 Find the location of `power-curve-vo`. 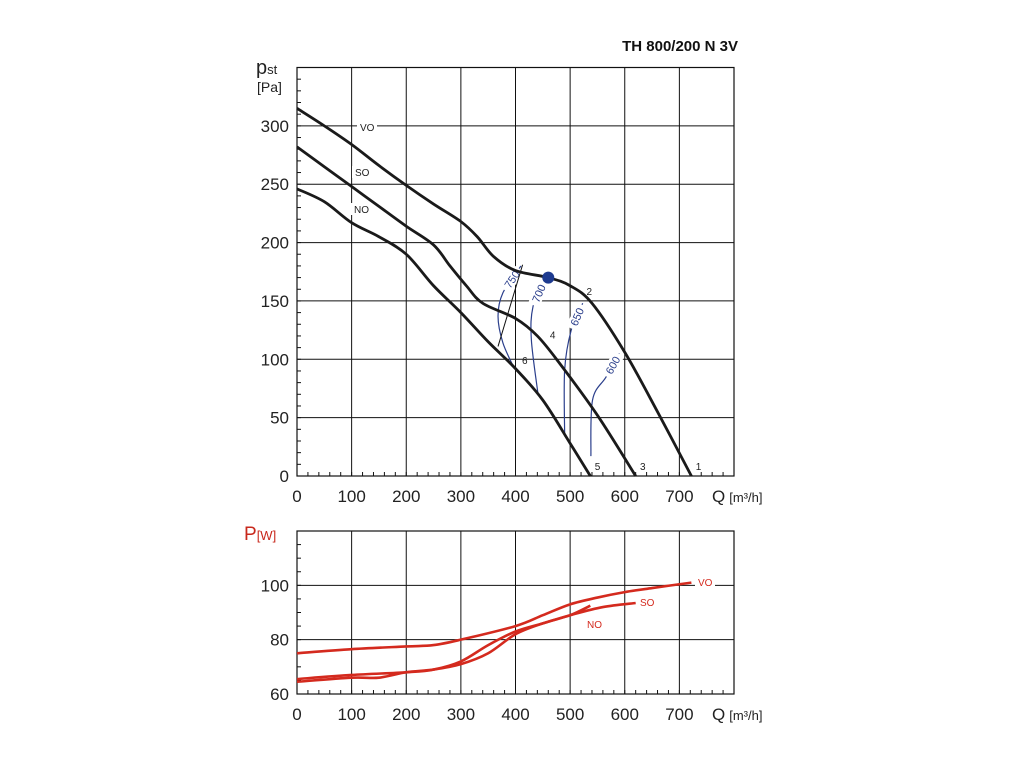

power-curve-vo is located at coordinates (494, 618).